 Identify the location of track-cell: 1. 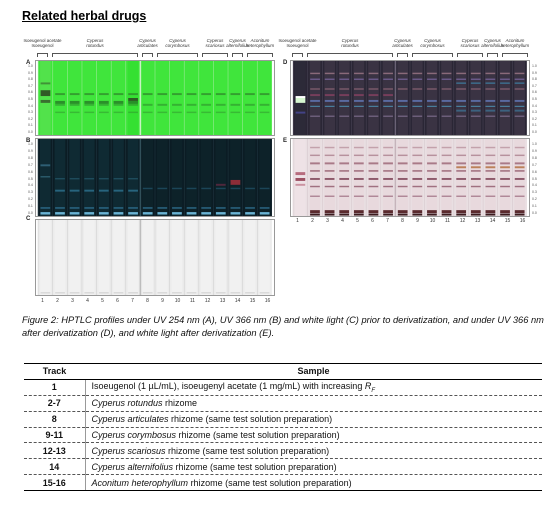
(54, 387).